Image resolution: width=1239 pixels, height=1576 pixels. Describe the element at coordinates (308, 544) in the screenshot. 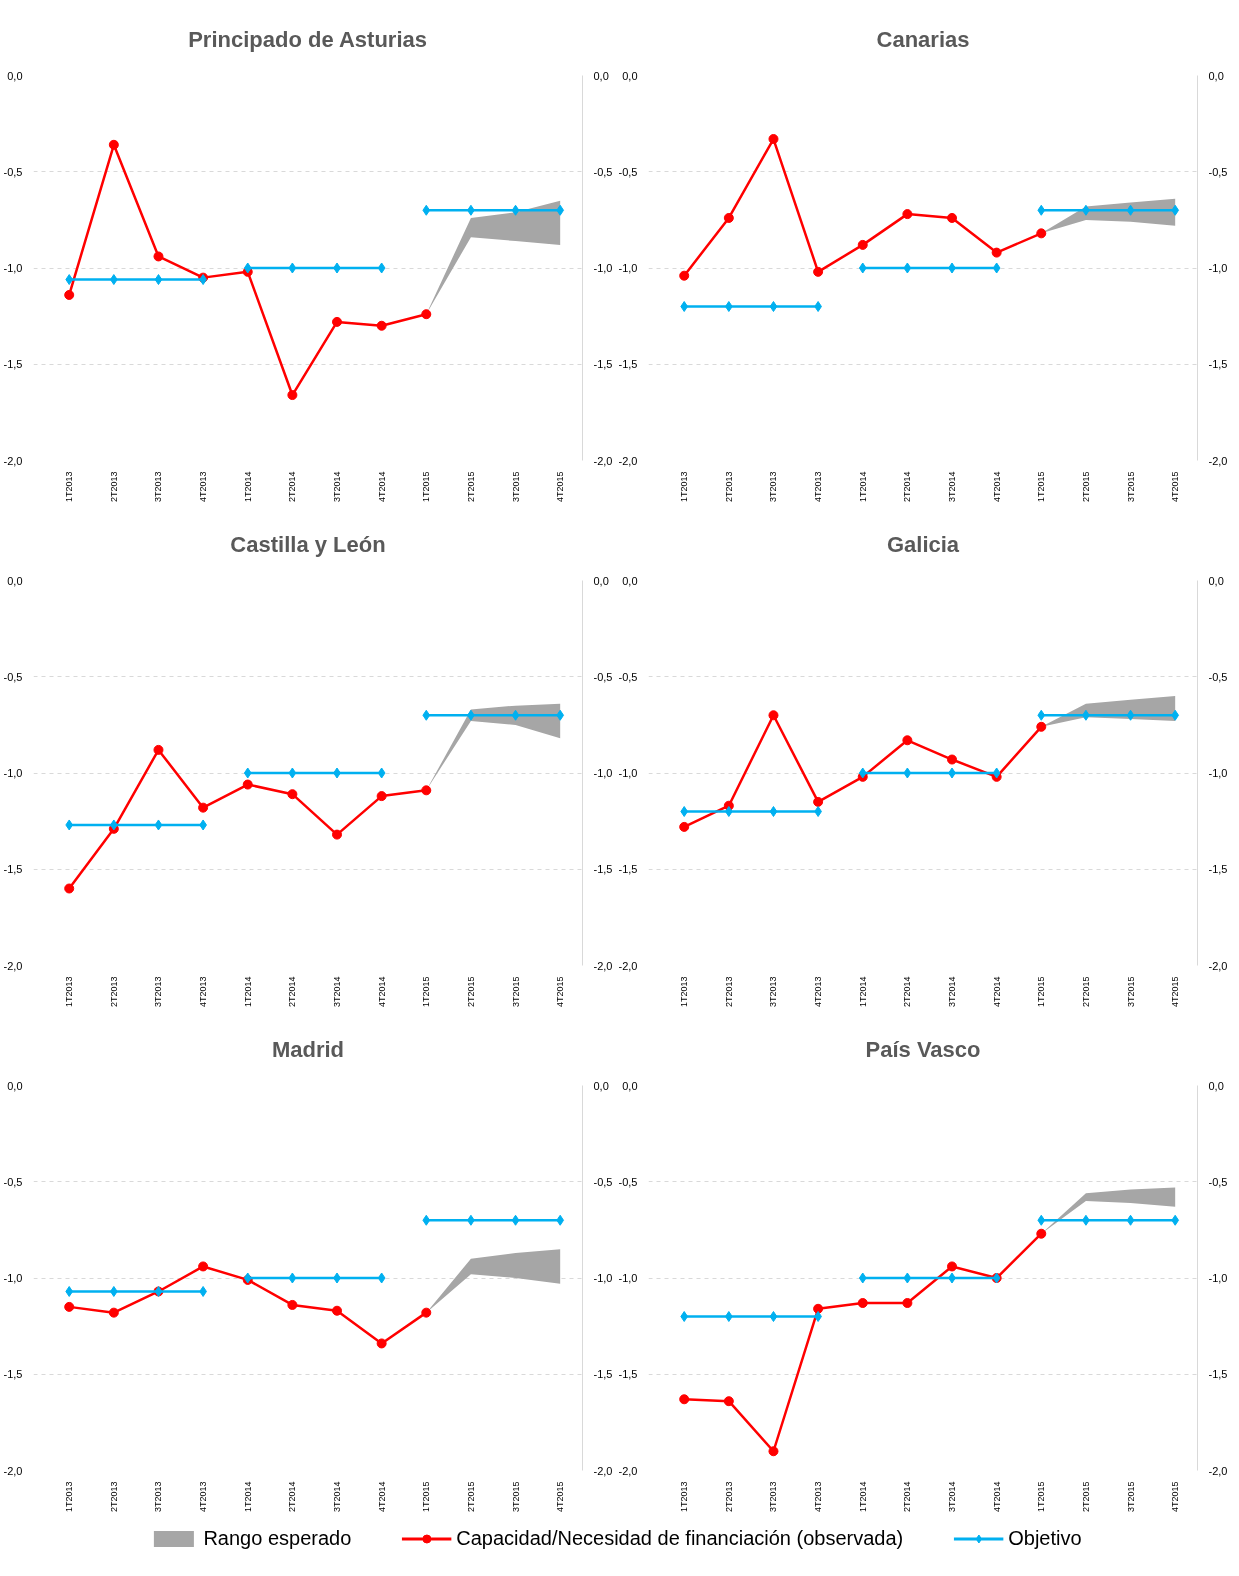

I see `chart-title: Castilla y León` at that location.